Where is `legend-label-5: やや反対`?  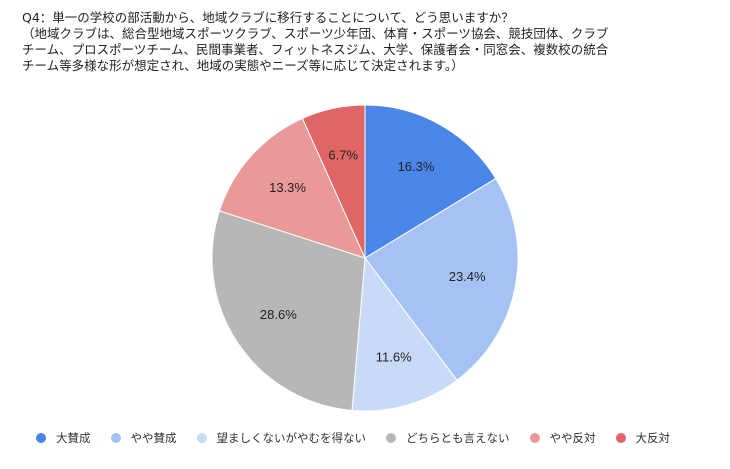 legend-label-5: やや反対 is located at coordinates (572, 438).